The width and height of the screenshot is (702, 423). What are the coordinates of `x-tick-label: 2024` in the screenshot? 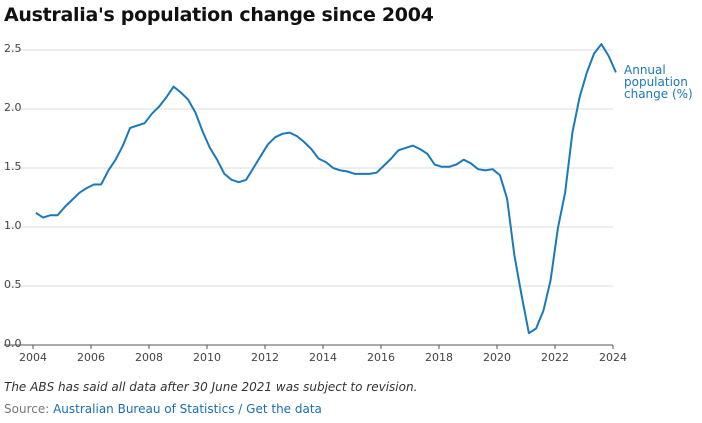 It's located at (613, 357).